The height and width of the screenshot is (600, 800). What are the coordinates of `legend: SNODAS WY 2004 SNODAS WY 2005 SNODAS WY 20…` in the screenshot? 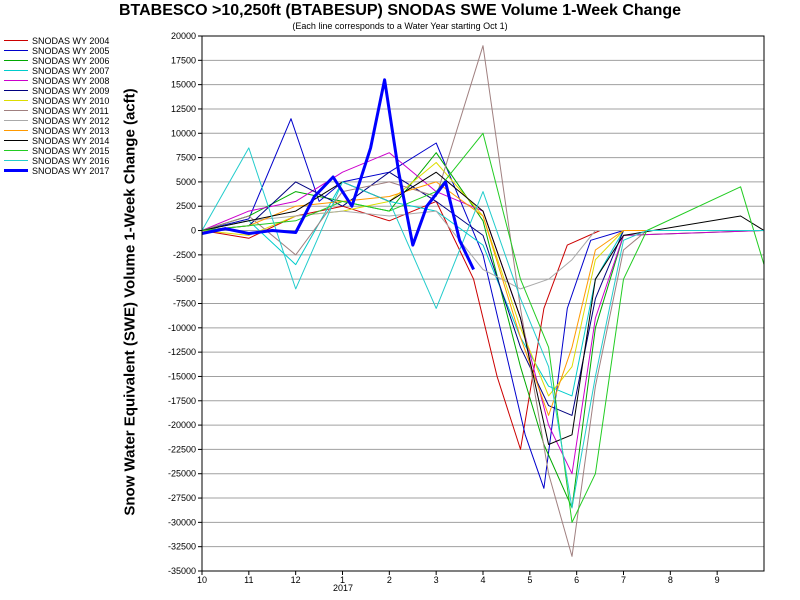 It's located at (71, 106).